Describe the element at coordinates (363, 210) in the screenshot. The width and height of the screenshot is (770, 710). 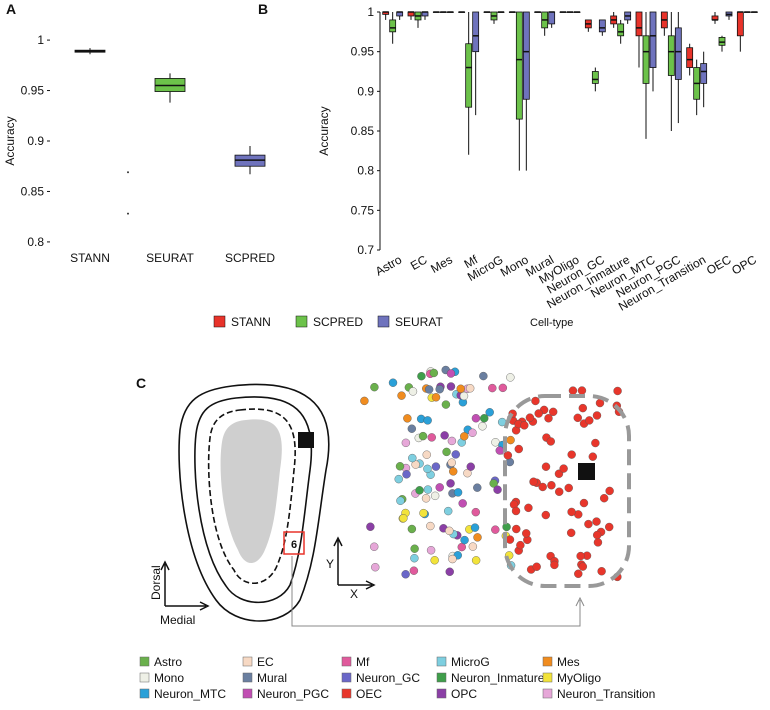
I see `y-tick-label: 0.75` at that location.